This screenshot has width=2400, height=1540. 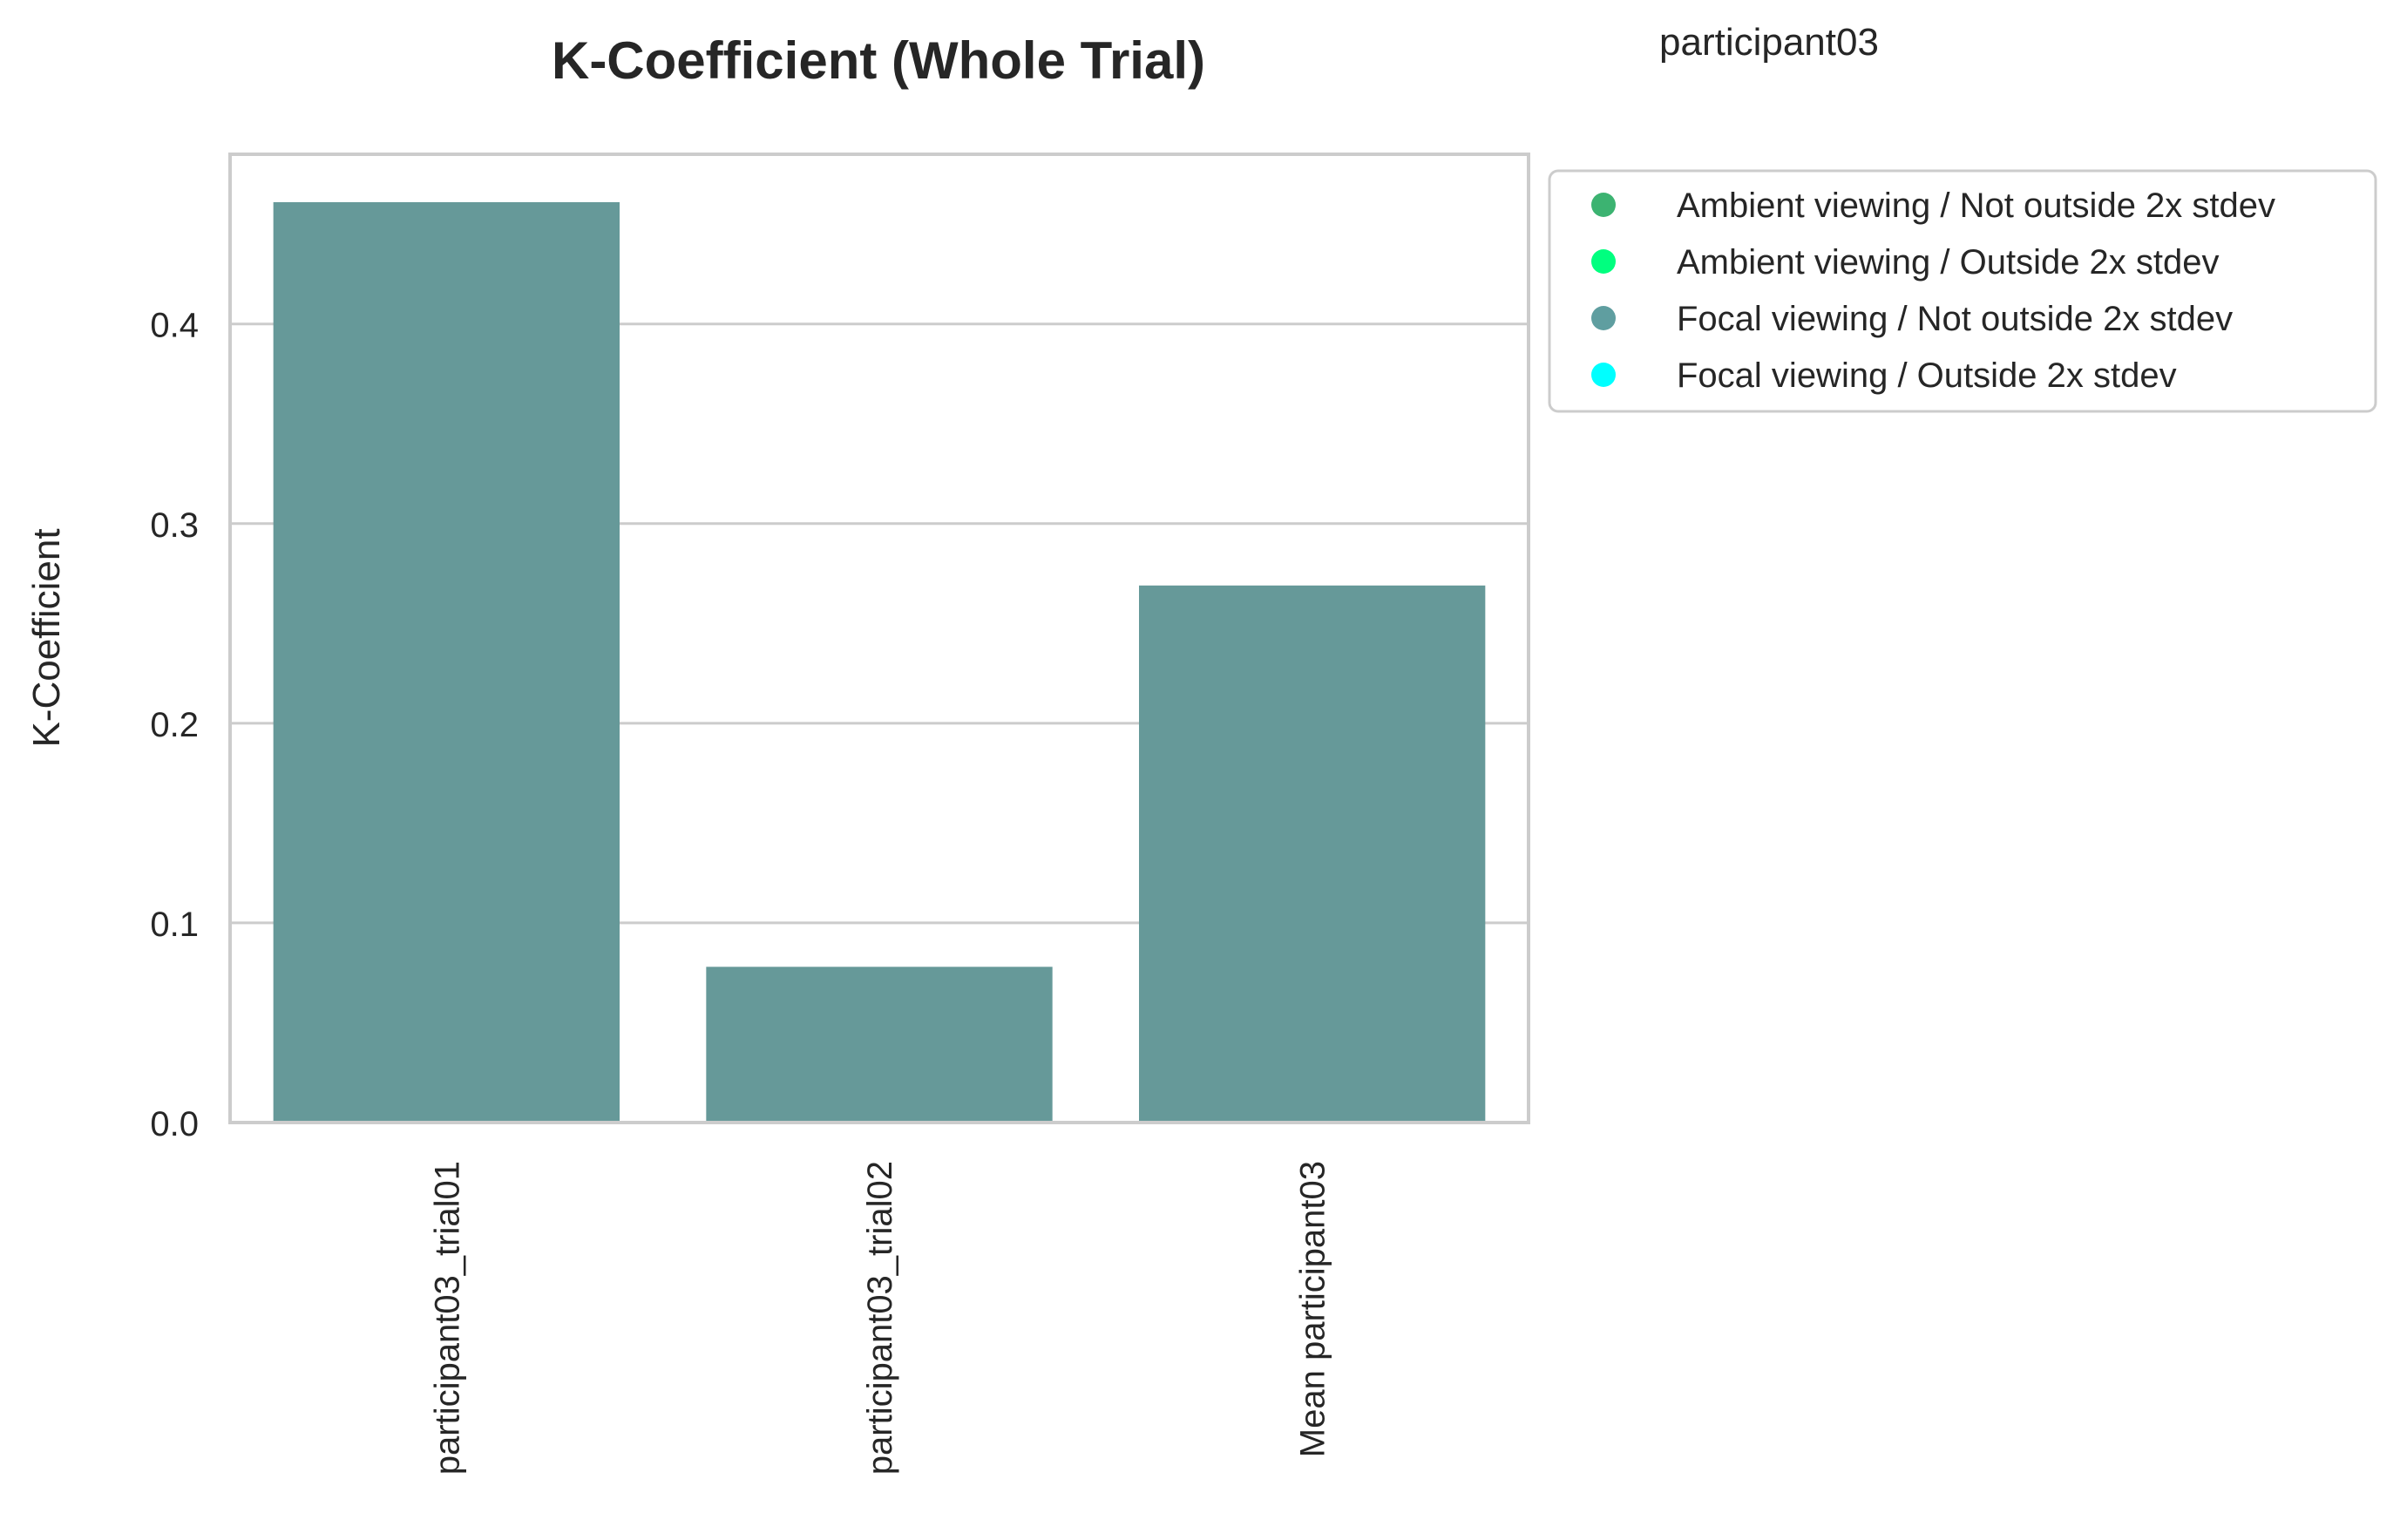 I want to click on y-tick-label: 0.4, so click(x=174, y=326).